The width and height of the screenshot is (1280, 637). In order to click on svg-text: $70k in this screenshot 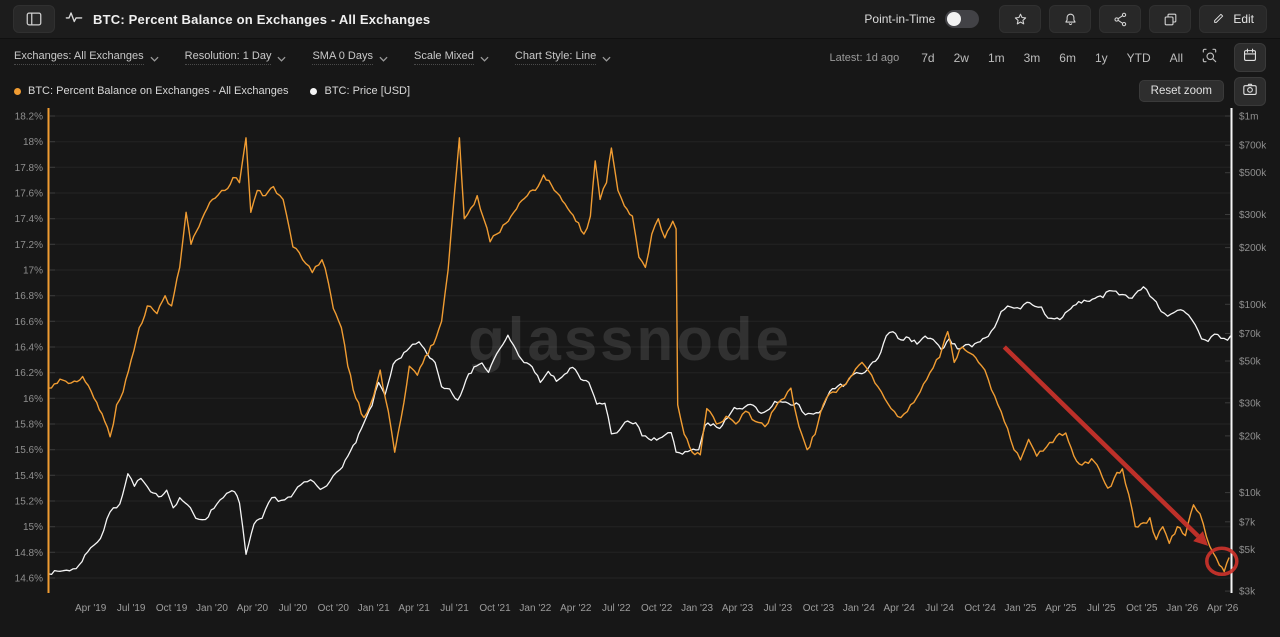, I will do `click(1250, 334)`.